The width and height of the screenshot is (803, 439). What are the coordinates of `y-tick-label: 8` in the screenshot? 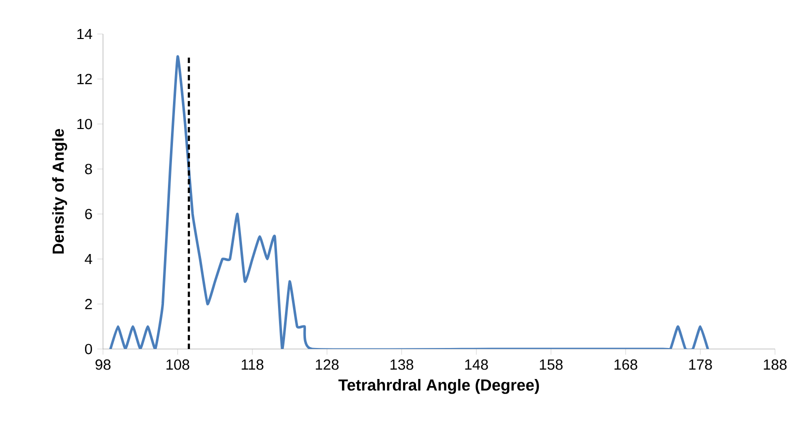 It's located at (88, 169).